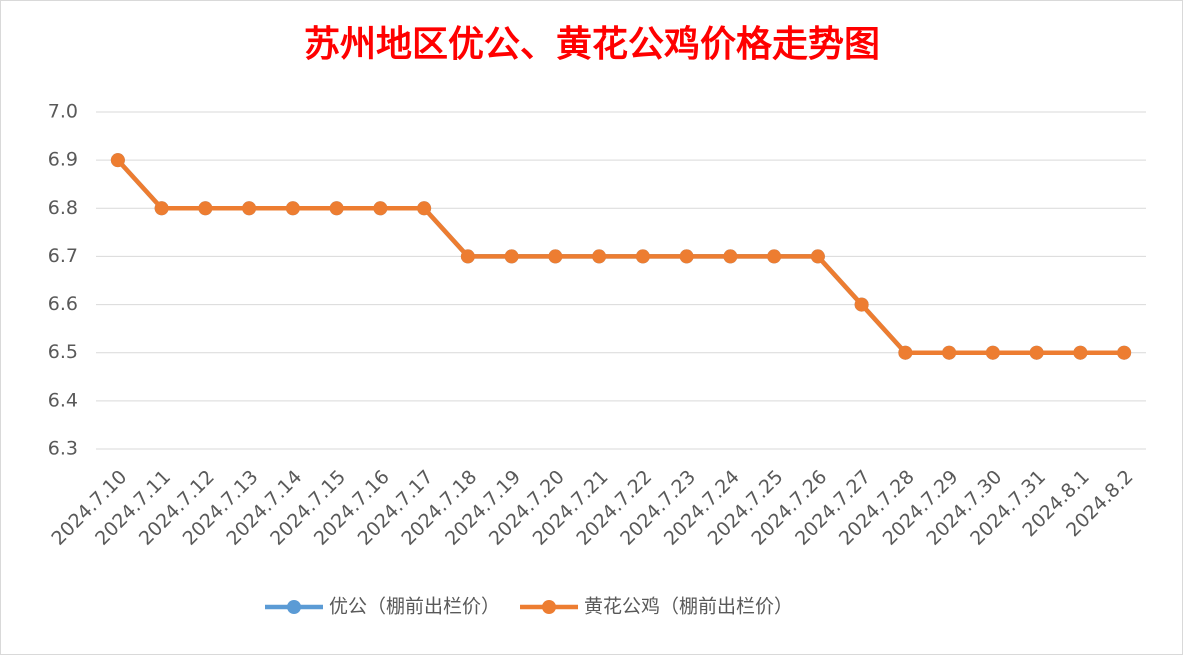  What do you see at coordinates (63, 352) in the screenshot?
I see `y-tick-label: 6.5` at bounding box center [63, 352].